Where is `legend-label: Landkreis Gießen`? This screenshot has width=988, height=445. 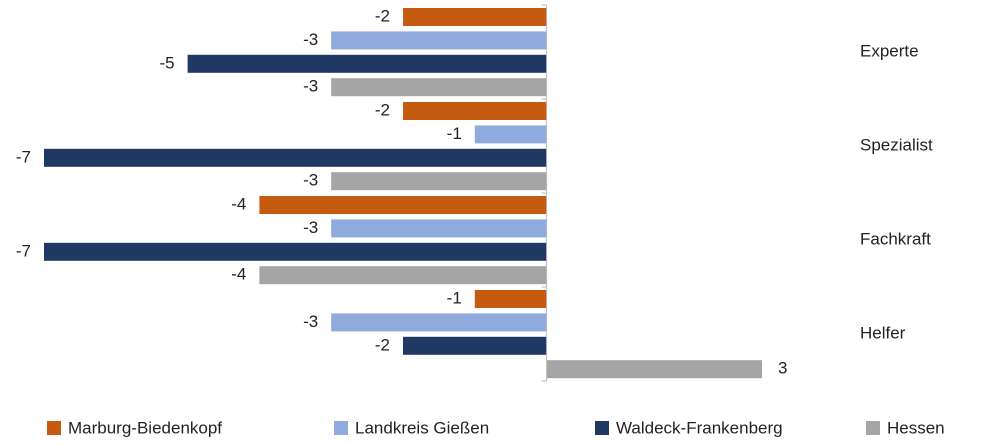
legend-label: Landkreis Gießen is located at coordinates (422, 427).